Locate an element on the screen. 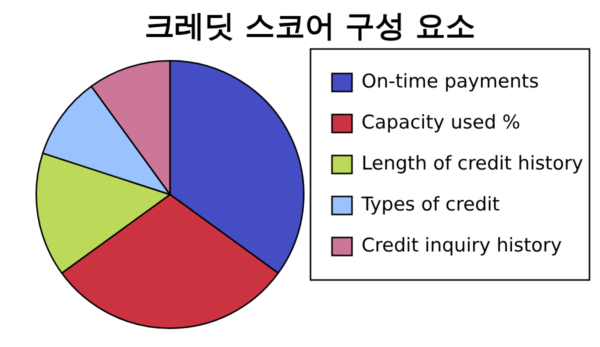  legend-label: On-time payments is located at coordinates (450, 81).